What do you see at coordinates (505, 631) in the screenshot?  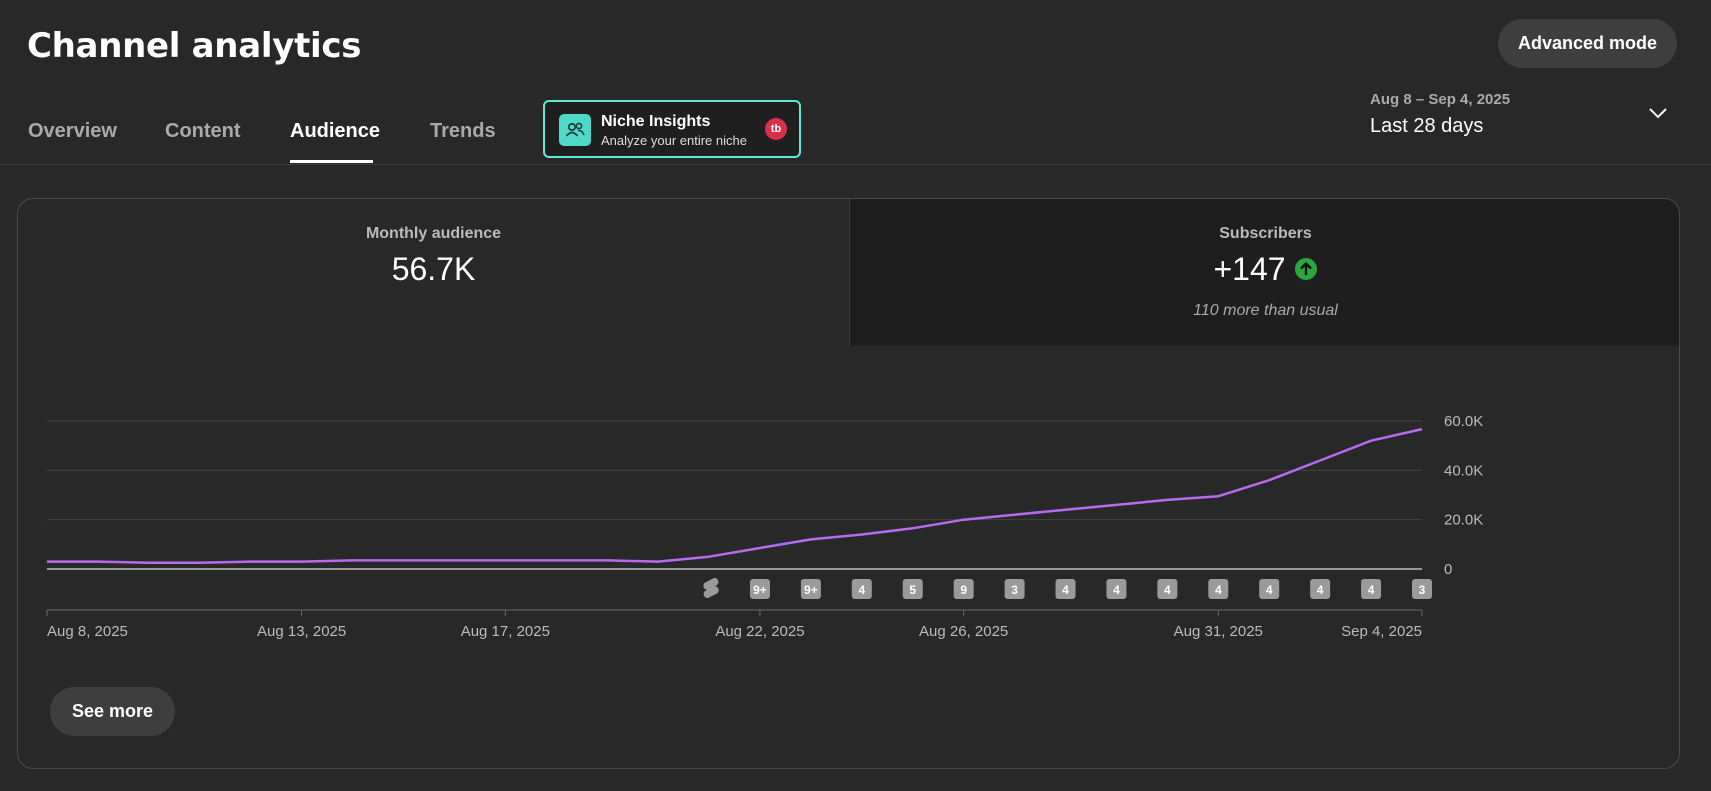 I see `x-tick-label: Aug 17, 2025` at bounding box center [505, 631].